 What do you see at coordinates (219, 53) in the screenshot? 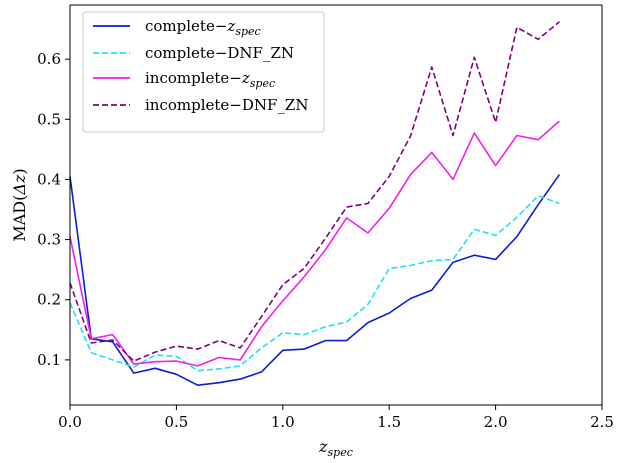
I see `legend-label-2: complete−DNF_ZN` at bounding box center [219, 53].